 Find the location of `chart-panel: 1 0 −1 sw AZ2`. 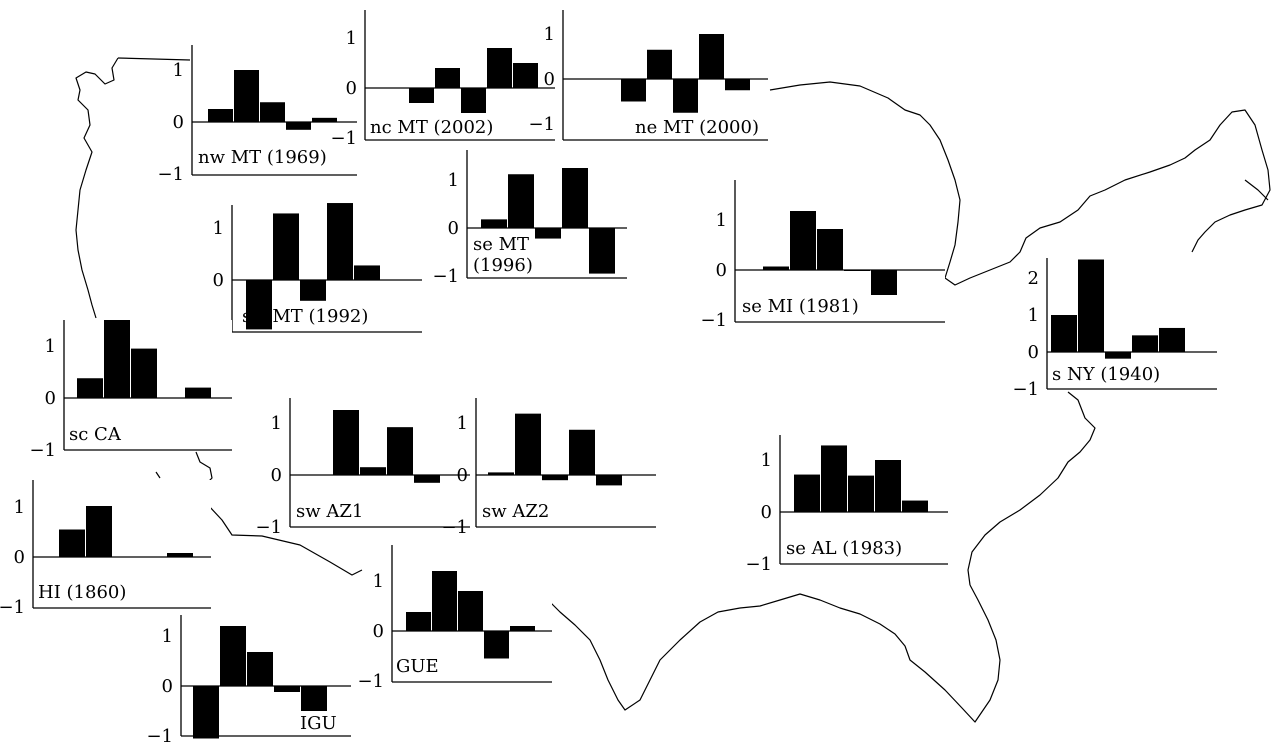

chart-panel: 1 0 −1 sw AZ2 is located at coordinates (548, 468).